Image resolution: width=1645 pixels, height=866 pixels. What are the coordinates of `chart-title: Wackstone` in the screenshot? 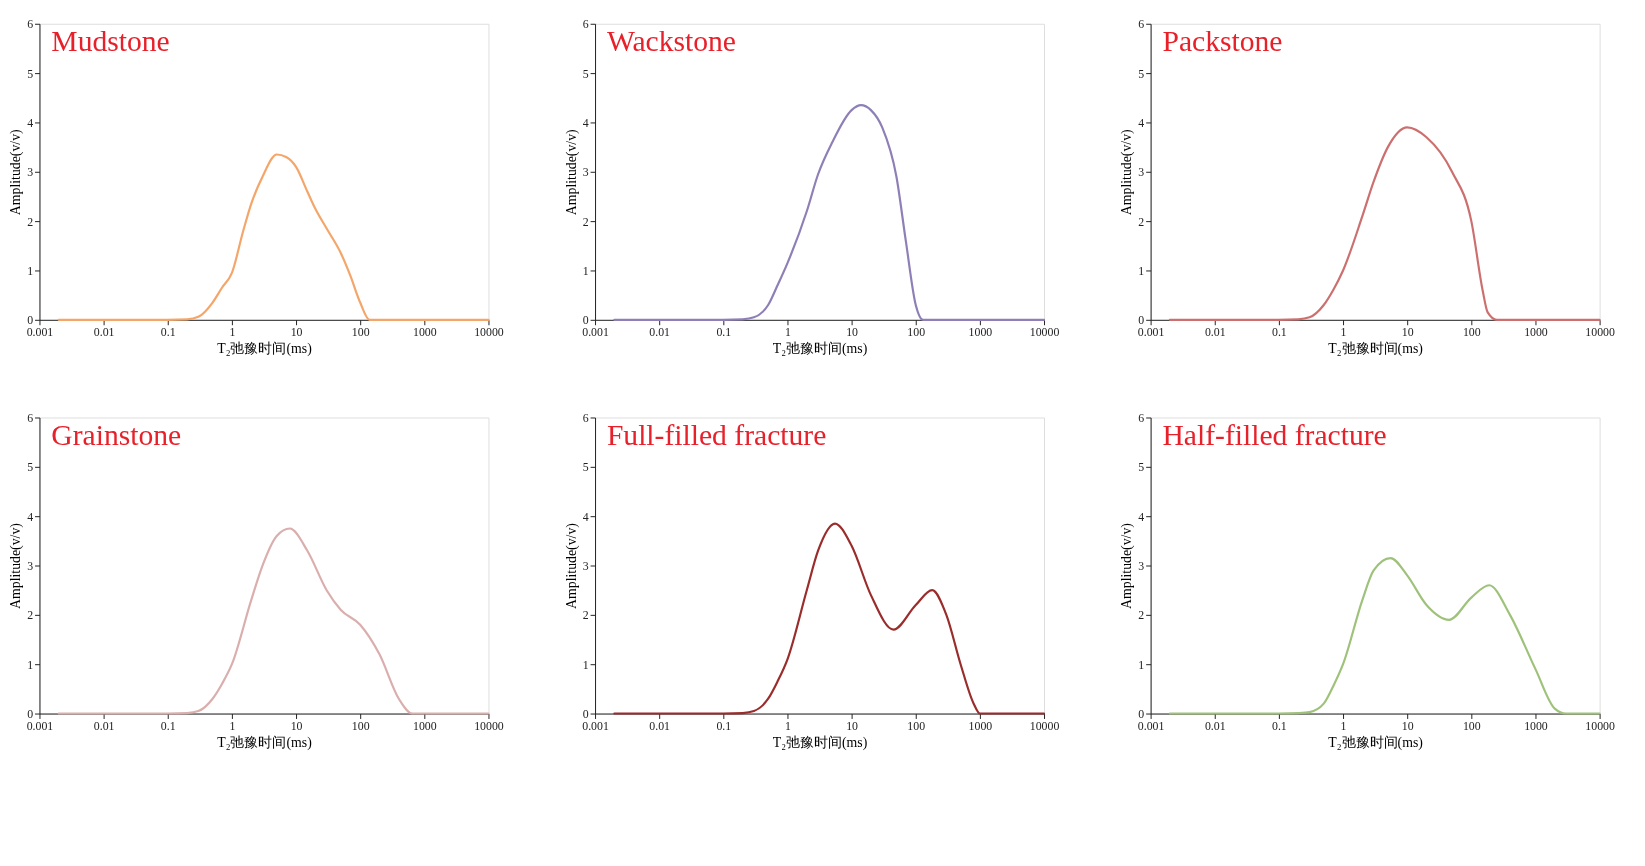 It's located at (671, 41).